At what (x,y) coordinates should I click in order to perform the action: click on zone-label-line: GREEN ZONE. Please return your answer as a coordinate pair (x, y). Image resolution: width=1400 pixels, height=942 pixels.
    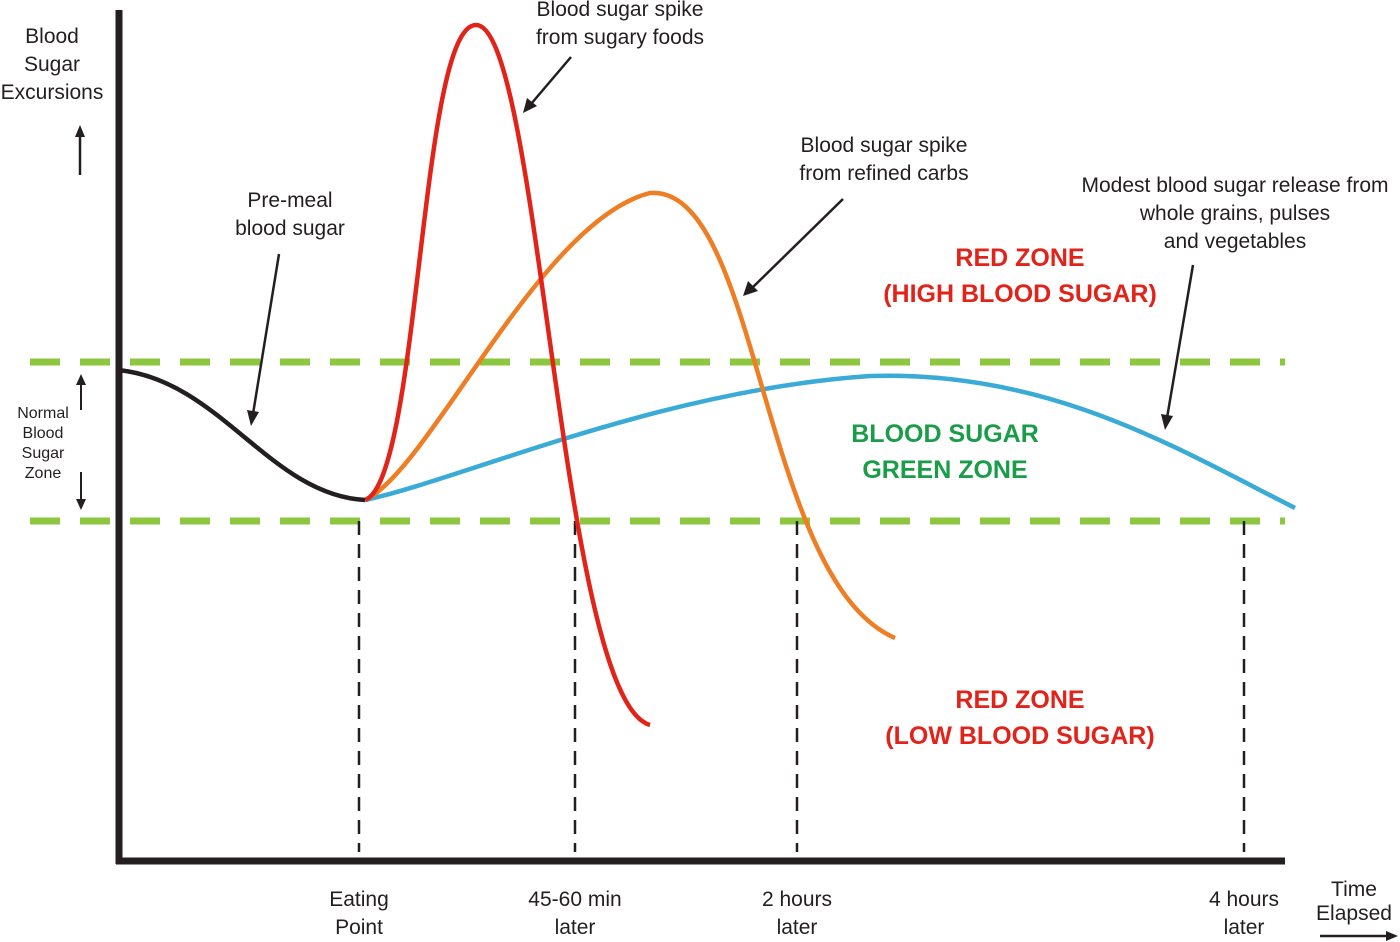
    Looking at the image, I should click on (945, 470).